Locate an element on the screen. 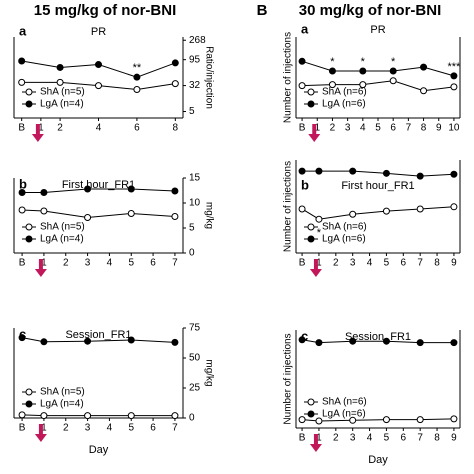 Image resolution: width=474 pixels, height=474 pixels. y-tick-label: 5 is located at coordinates (192, 228).